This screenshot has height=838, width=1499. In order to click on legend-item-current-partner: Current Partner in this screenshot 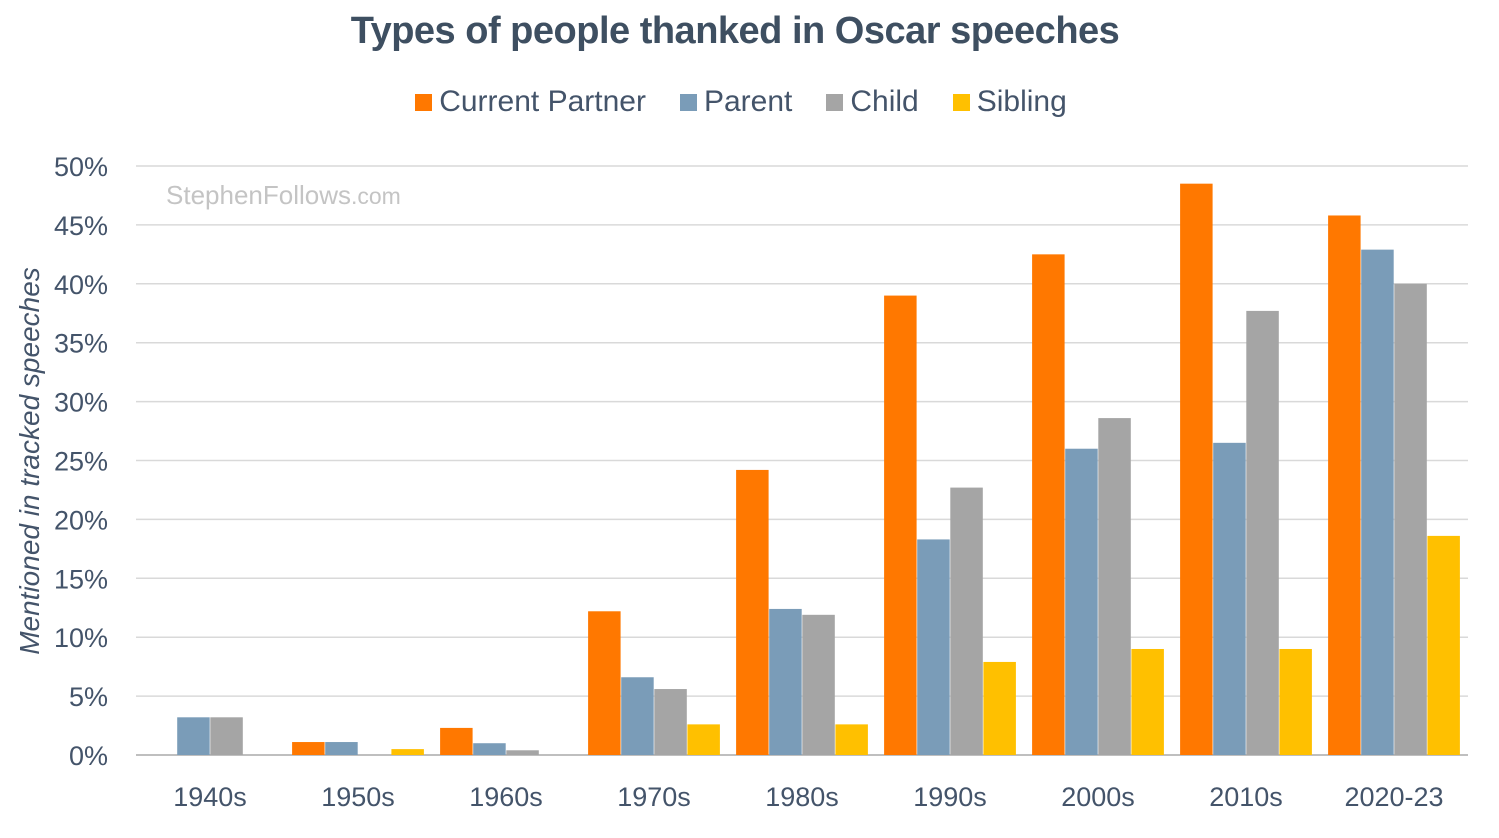, I will do `click(530, 102)`.